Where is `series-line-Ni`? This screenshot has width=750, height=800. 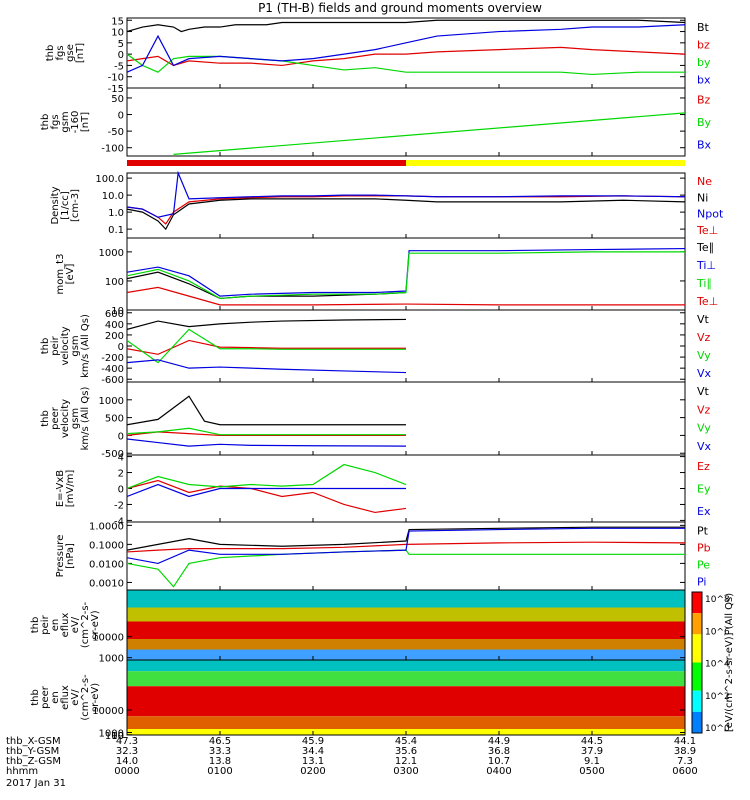 series-line-Ni is located at coordinates (406, 214).